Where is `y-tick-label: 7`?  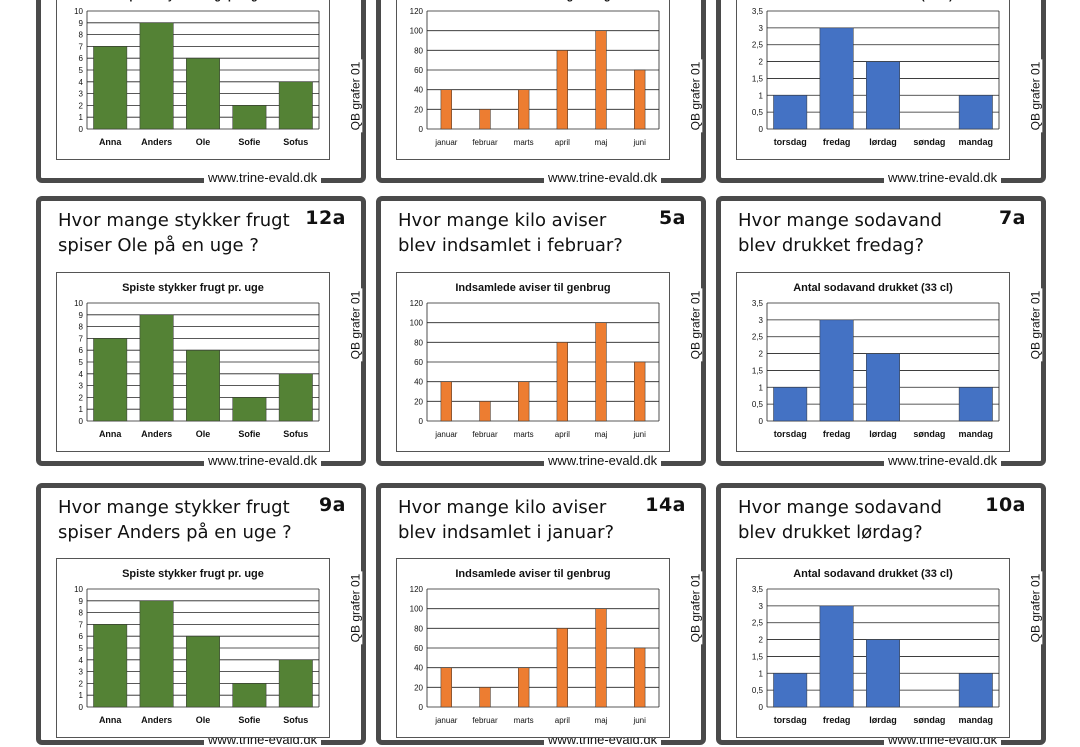 y-tick-label: 7 is located at coordinates (81, 624).